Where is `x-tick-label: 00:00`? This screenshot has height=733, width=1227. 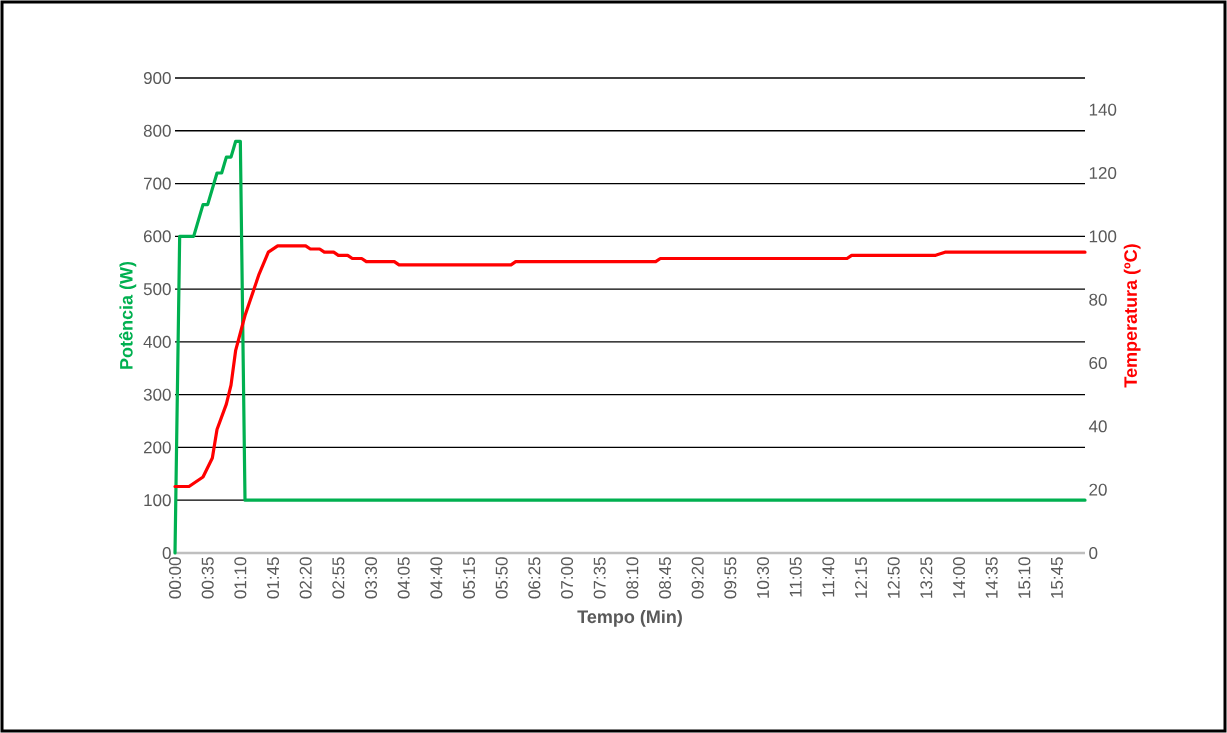
x-tick-label: 00:00 is located at coordinates (175, 578).